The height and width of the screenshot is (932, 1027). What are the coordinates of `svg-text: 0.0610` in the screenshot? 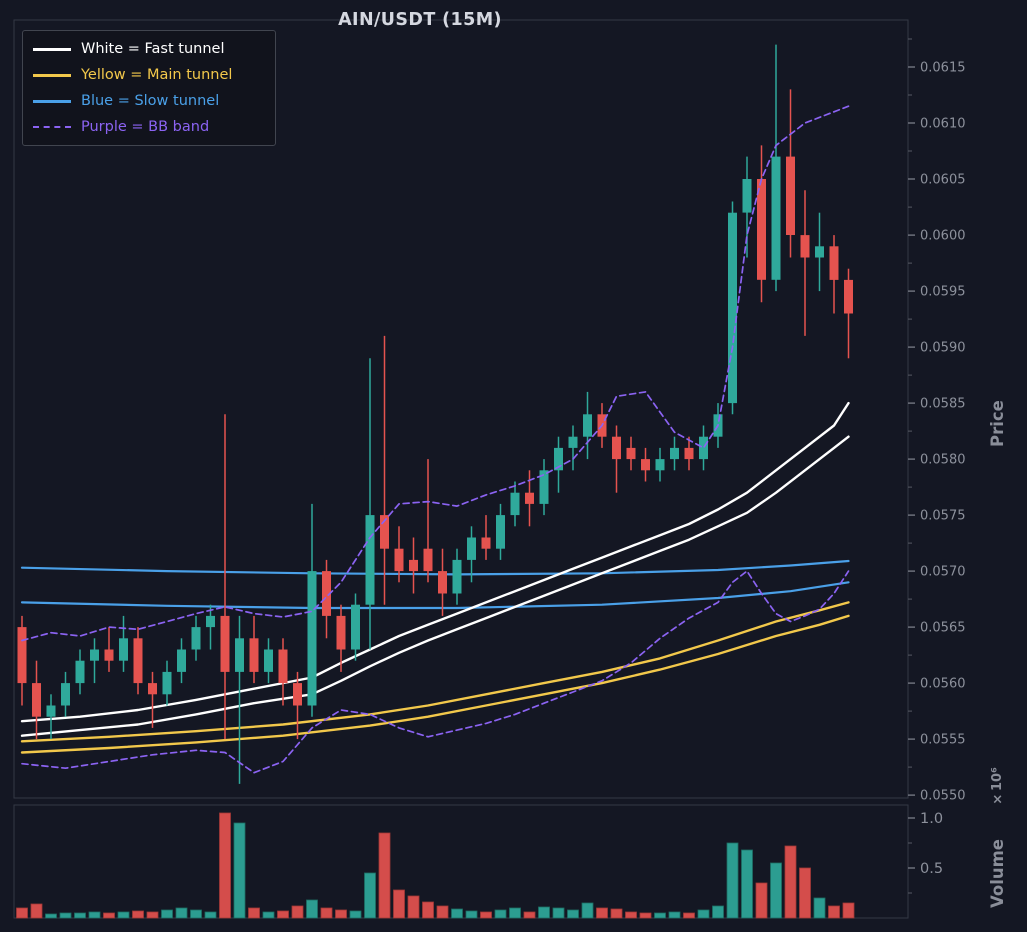 It's located at (943, 124).